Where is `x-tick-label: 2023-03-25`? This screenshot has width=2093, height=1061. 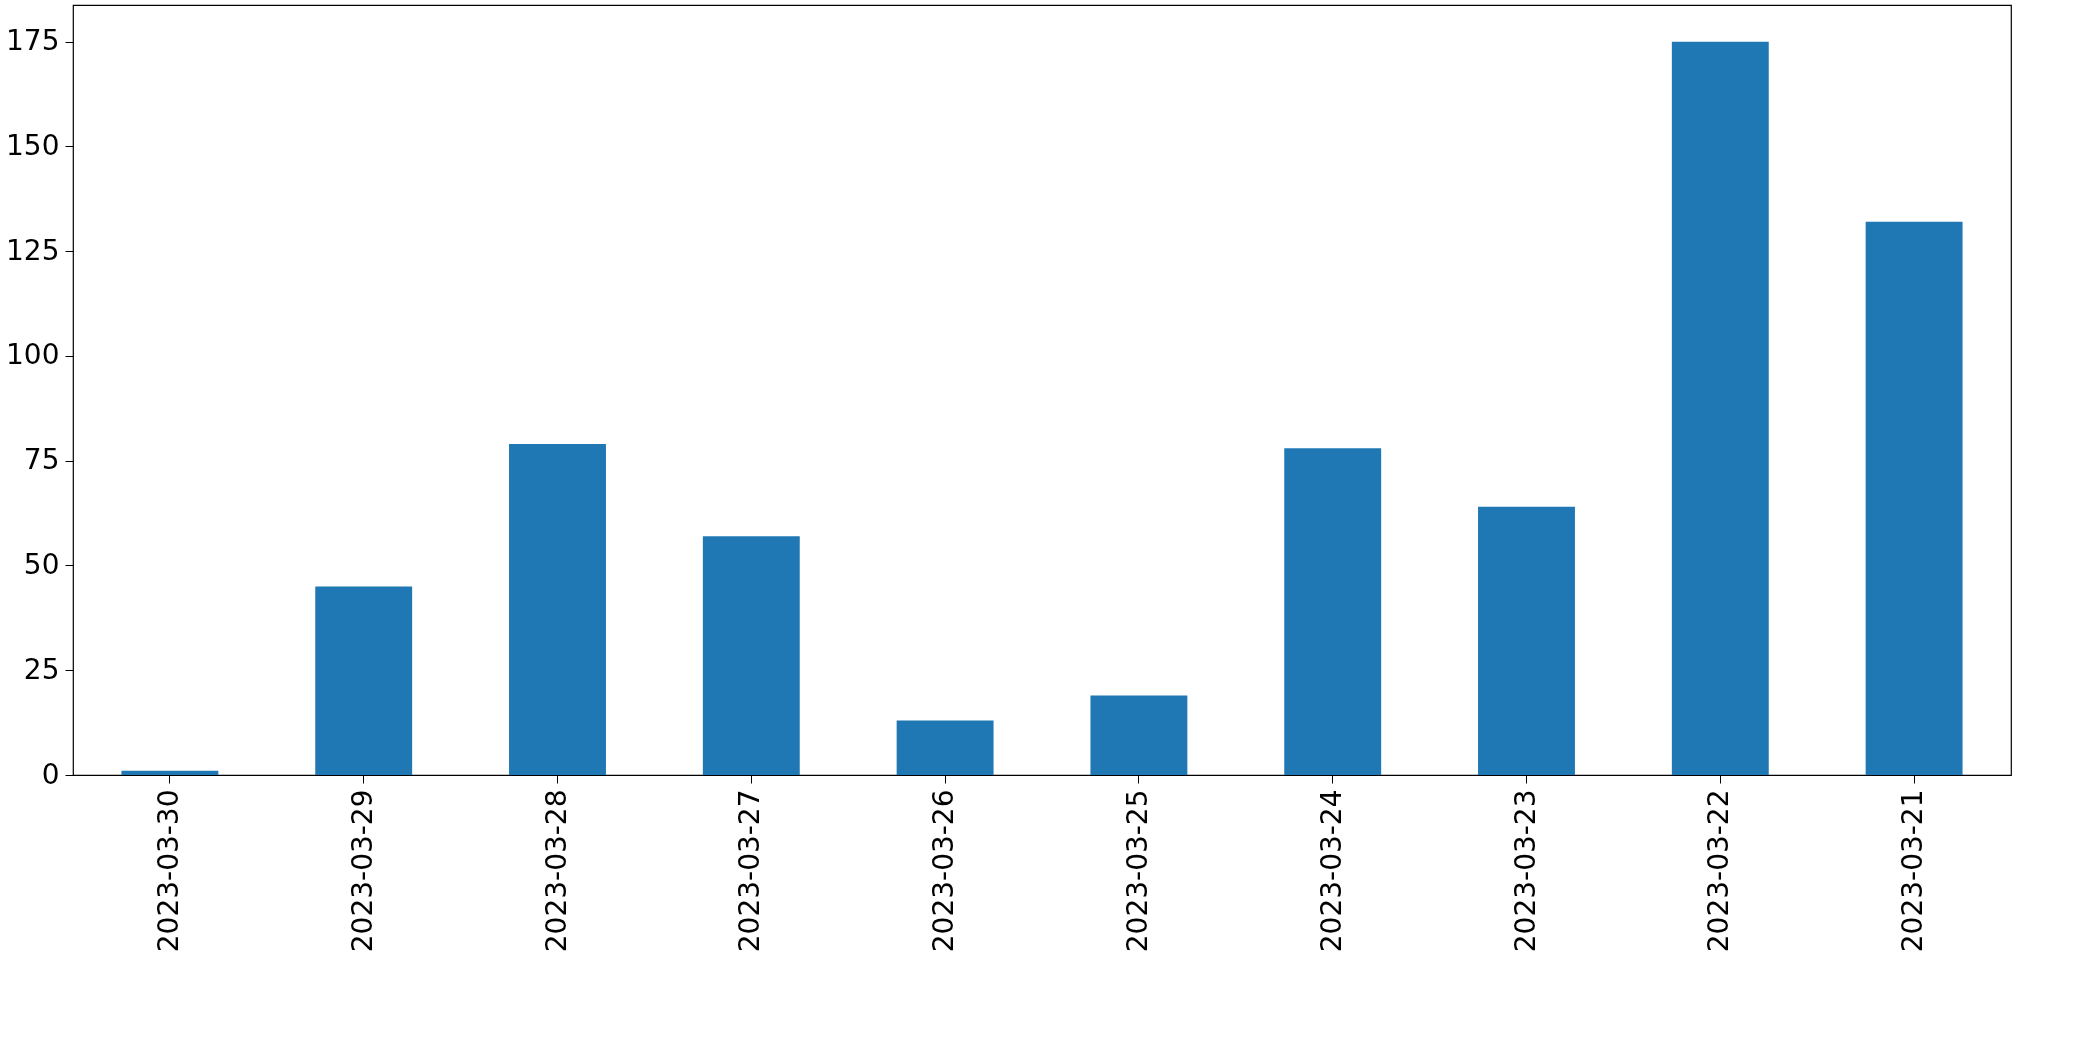 x-tick-label: 2023-03-25 is located at coordinates (1137, 871).